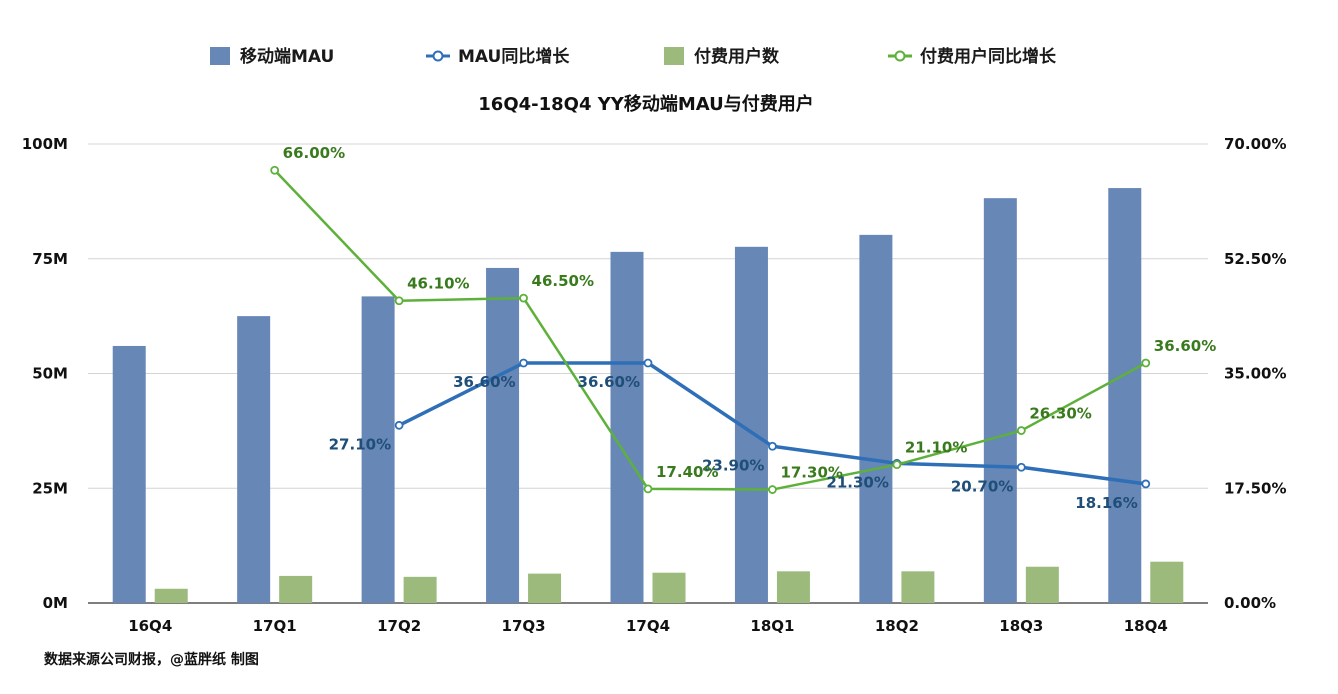  I want to click on paid-yoy-data-label: 26.30%, so click(1060, 414).